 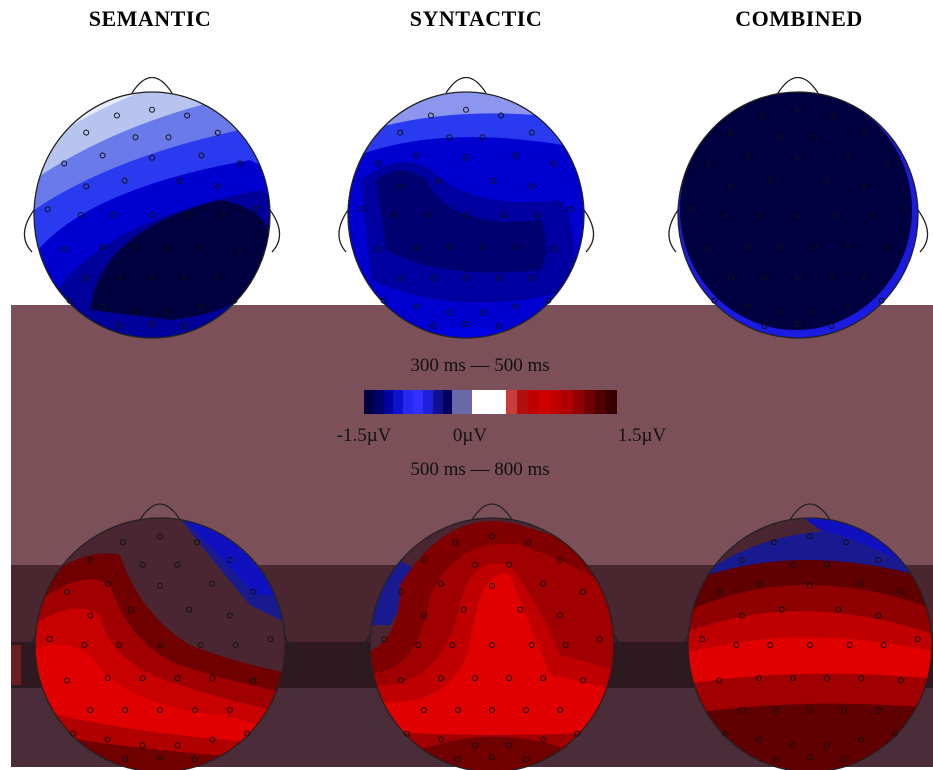 What do you see at coordinates (489, 402) in the screenshot?
I see `colorbar-zero-gap` at bounding box center [489, 402].